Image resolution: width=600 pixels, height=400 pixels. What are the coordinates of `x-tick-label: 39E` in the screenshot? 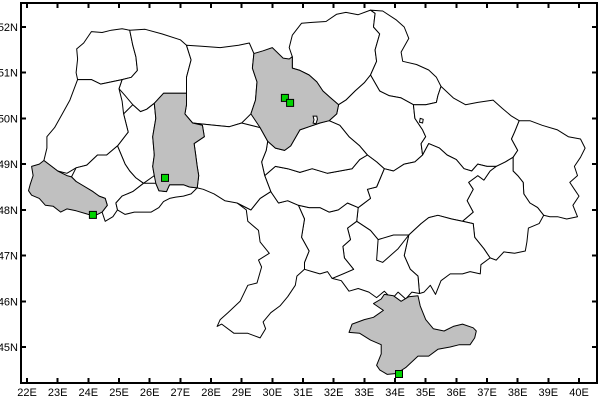 It's located at (549, 393).